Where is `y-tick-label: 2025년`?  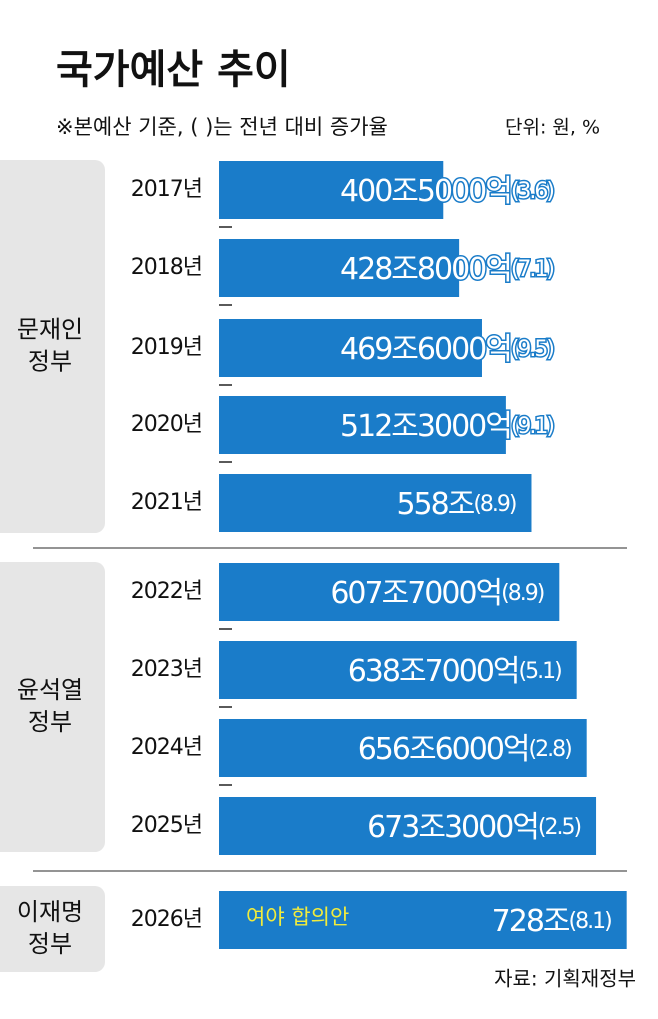
y-tick-label: 2025년 is located at coordinates (166, 825).